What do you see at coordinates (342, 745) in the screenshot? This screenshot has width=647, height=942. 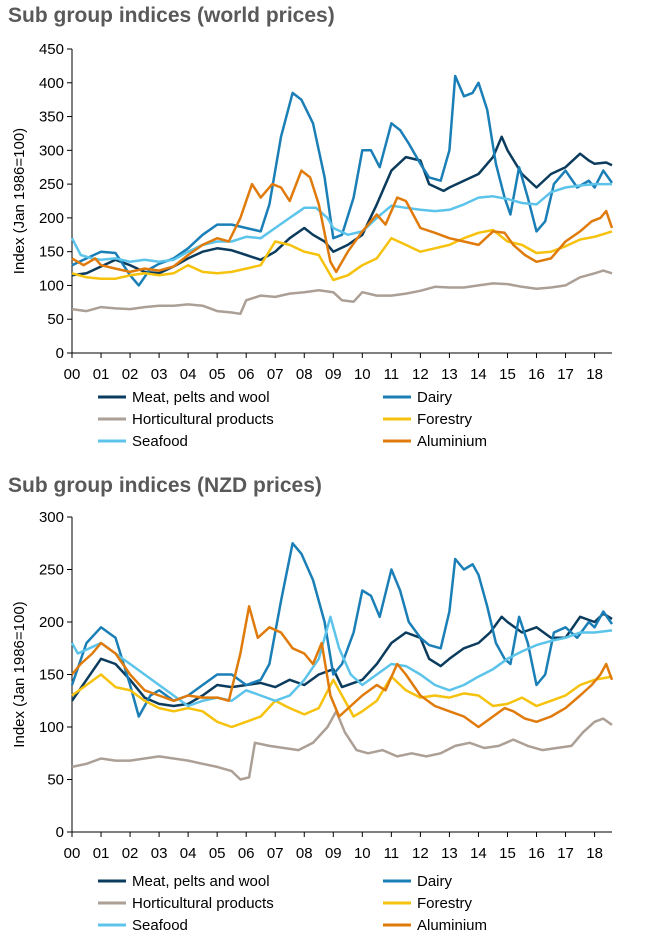 I see `series-line-horti-nzd` at bounding box center [342, 745].